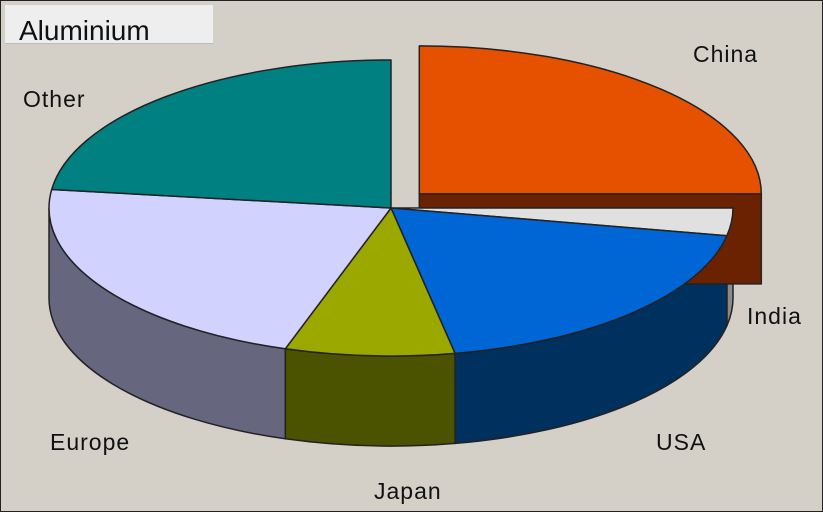 The image size is (823, 512). What do you see at coordinates (559, 281) in the screenshot?
I see `slice-usa` at bounding box center [559, 281].